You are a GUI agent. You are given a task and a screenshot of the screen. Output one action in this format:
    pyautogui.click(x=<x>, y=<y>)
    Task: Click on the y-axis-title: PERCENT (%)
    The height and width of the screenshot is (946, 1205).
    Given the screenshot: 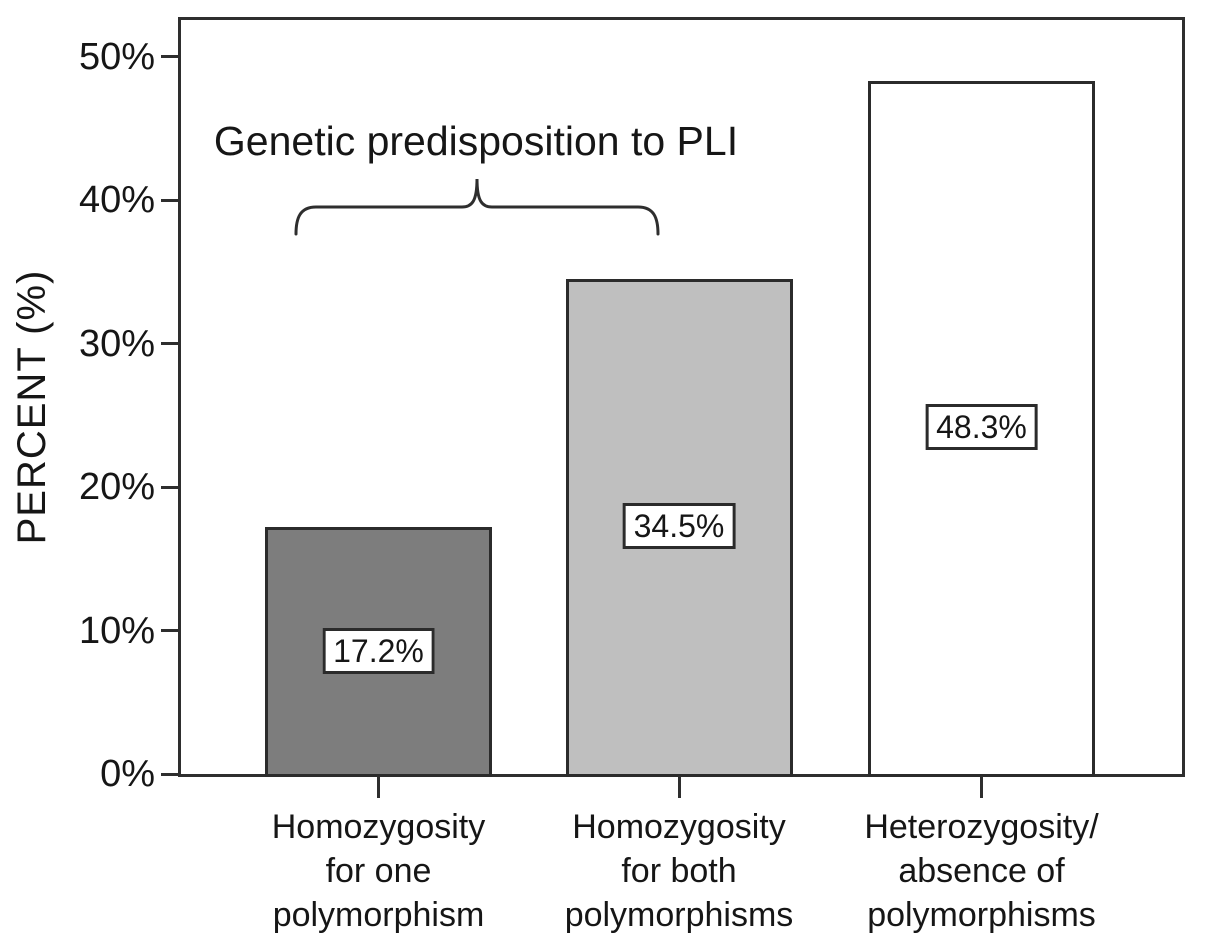 What is the action you would take?
    pyautogui.click(x=32, y=407)
    